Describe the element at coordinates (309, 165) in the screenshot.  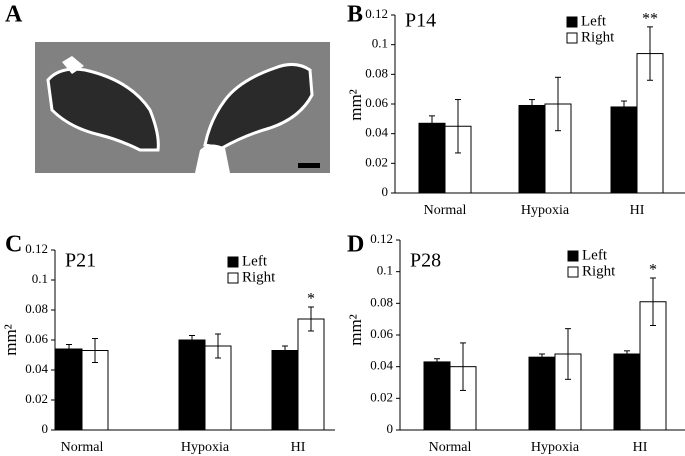
I see `scale-bar` at that location.